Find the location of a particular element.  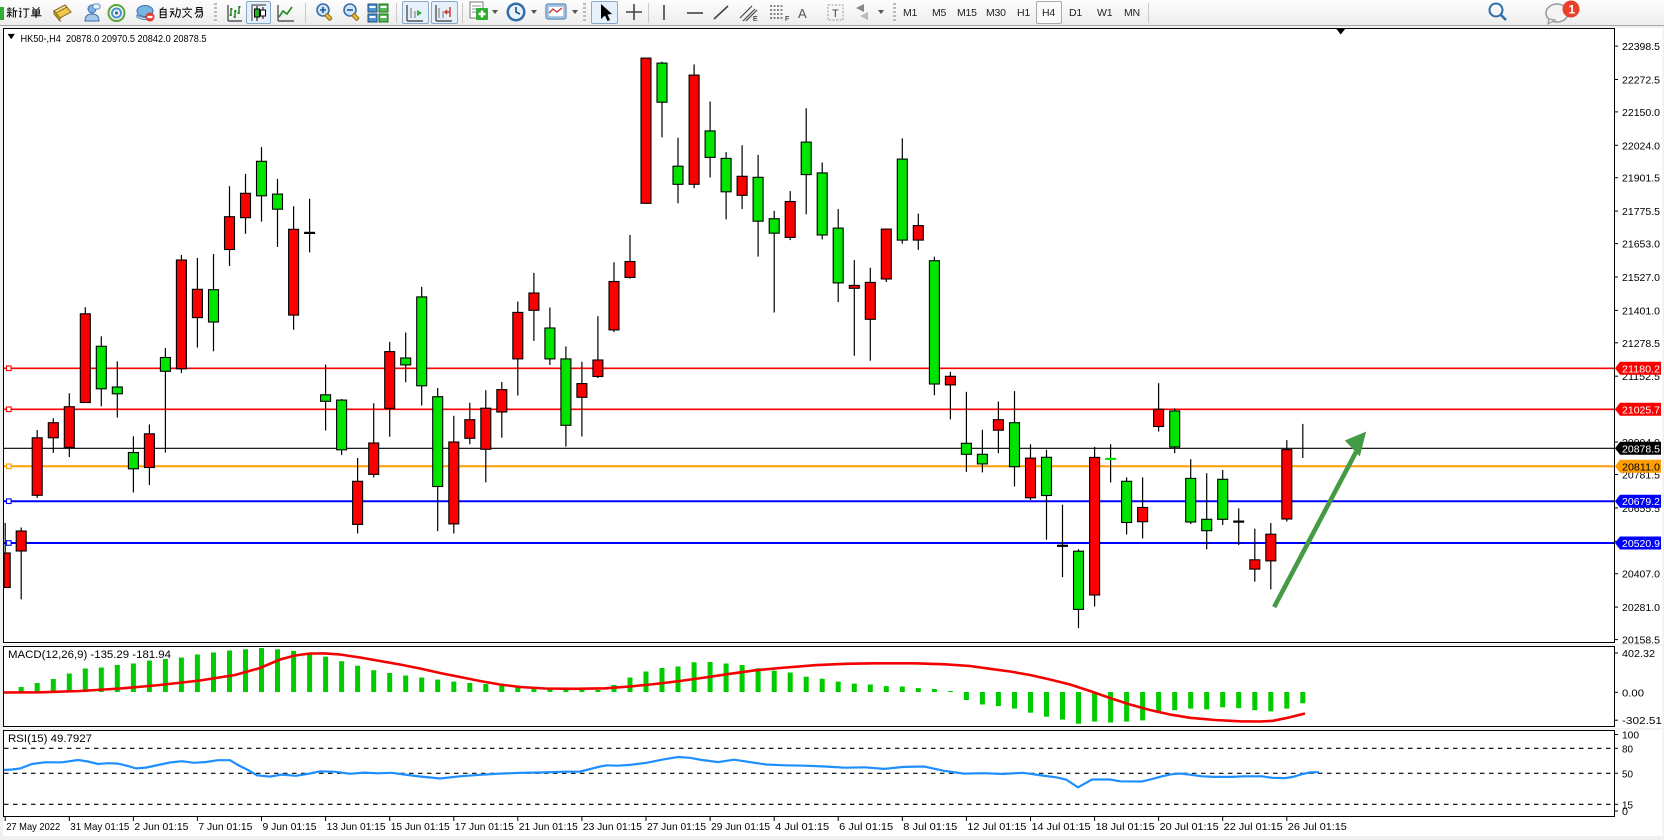

svg-text: 22024.0 is located at coordinates (1641, 146).